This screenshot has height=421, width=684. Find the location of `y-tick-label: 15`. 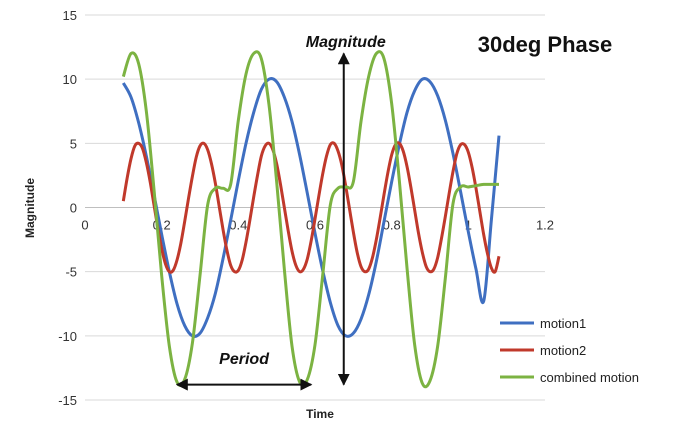

y-tick-label: 15 is located at coordinates (70, 15).